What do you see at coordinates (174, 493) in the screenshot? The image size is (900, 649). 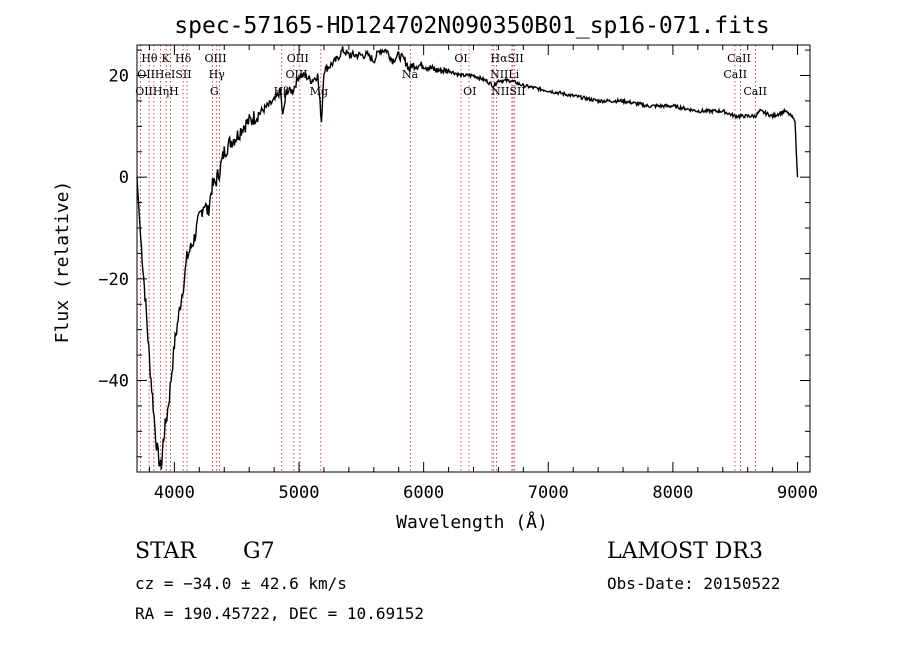 I see `x-tick-label: 4000` at bounding box center [174, 493].